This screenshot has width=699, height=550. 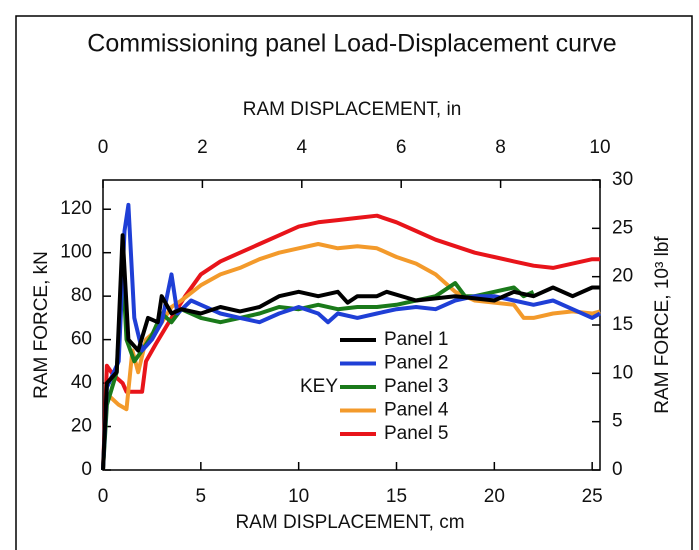 What do you see at coordinates (352, 109) in the screenshot?
I see `x2-axis-title: RAM DISPLACEMENT, in` at bounding box center [352, 109].